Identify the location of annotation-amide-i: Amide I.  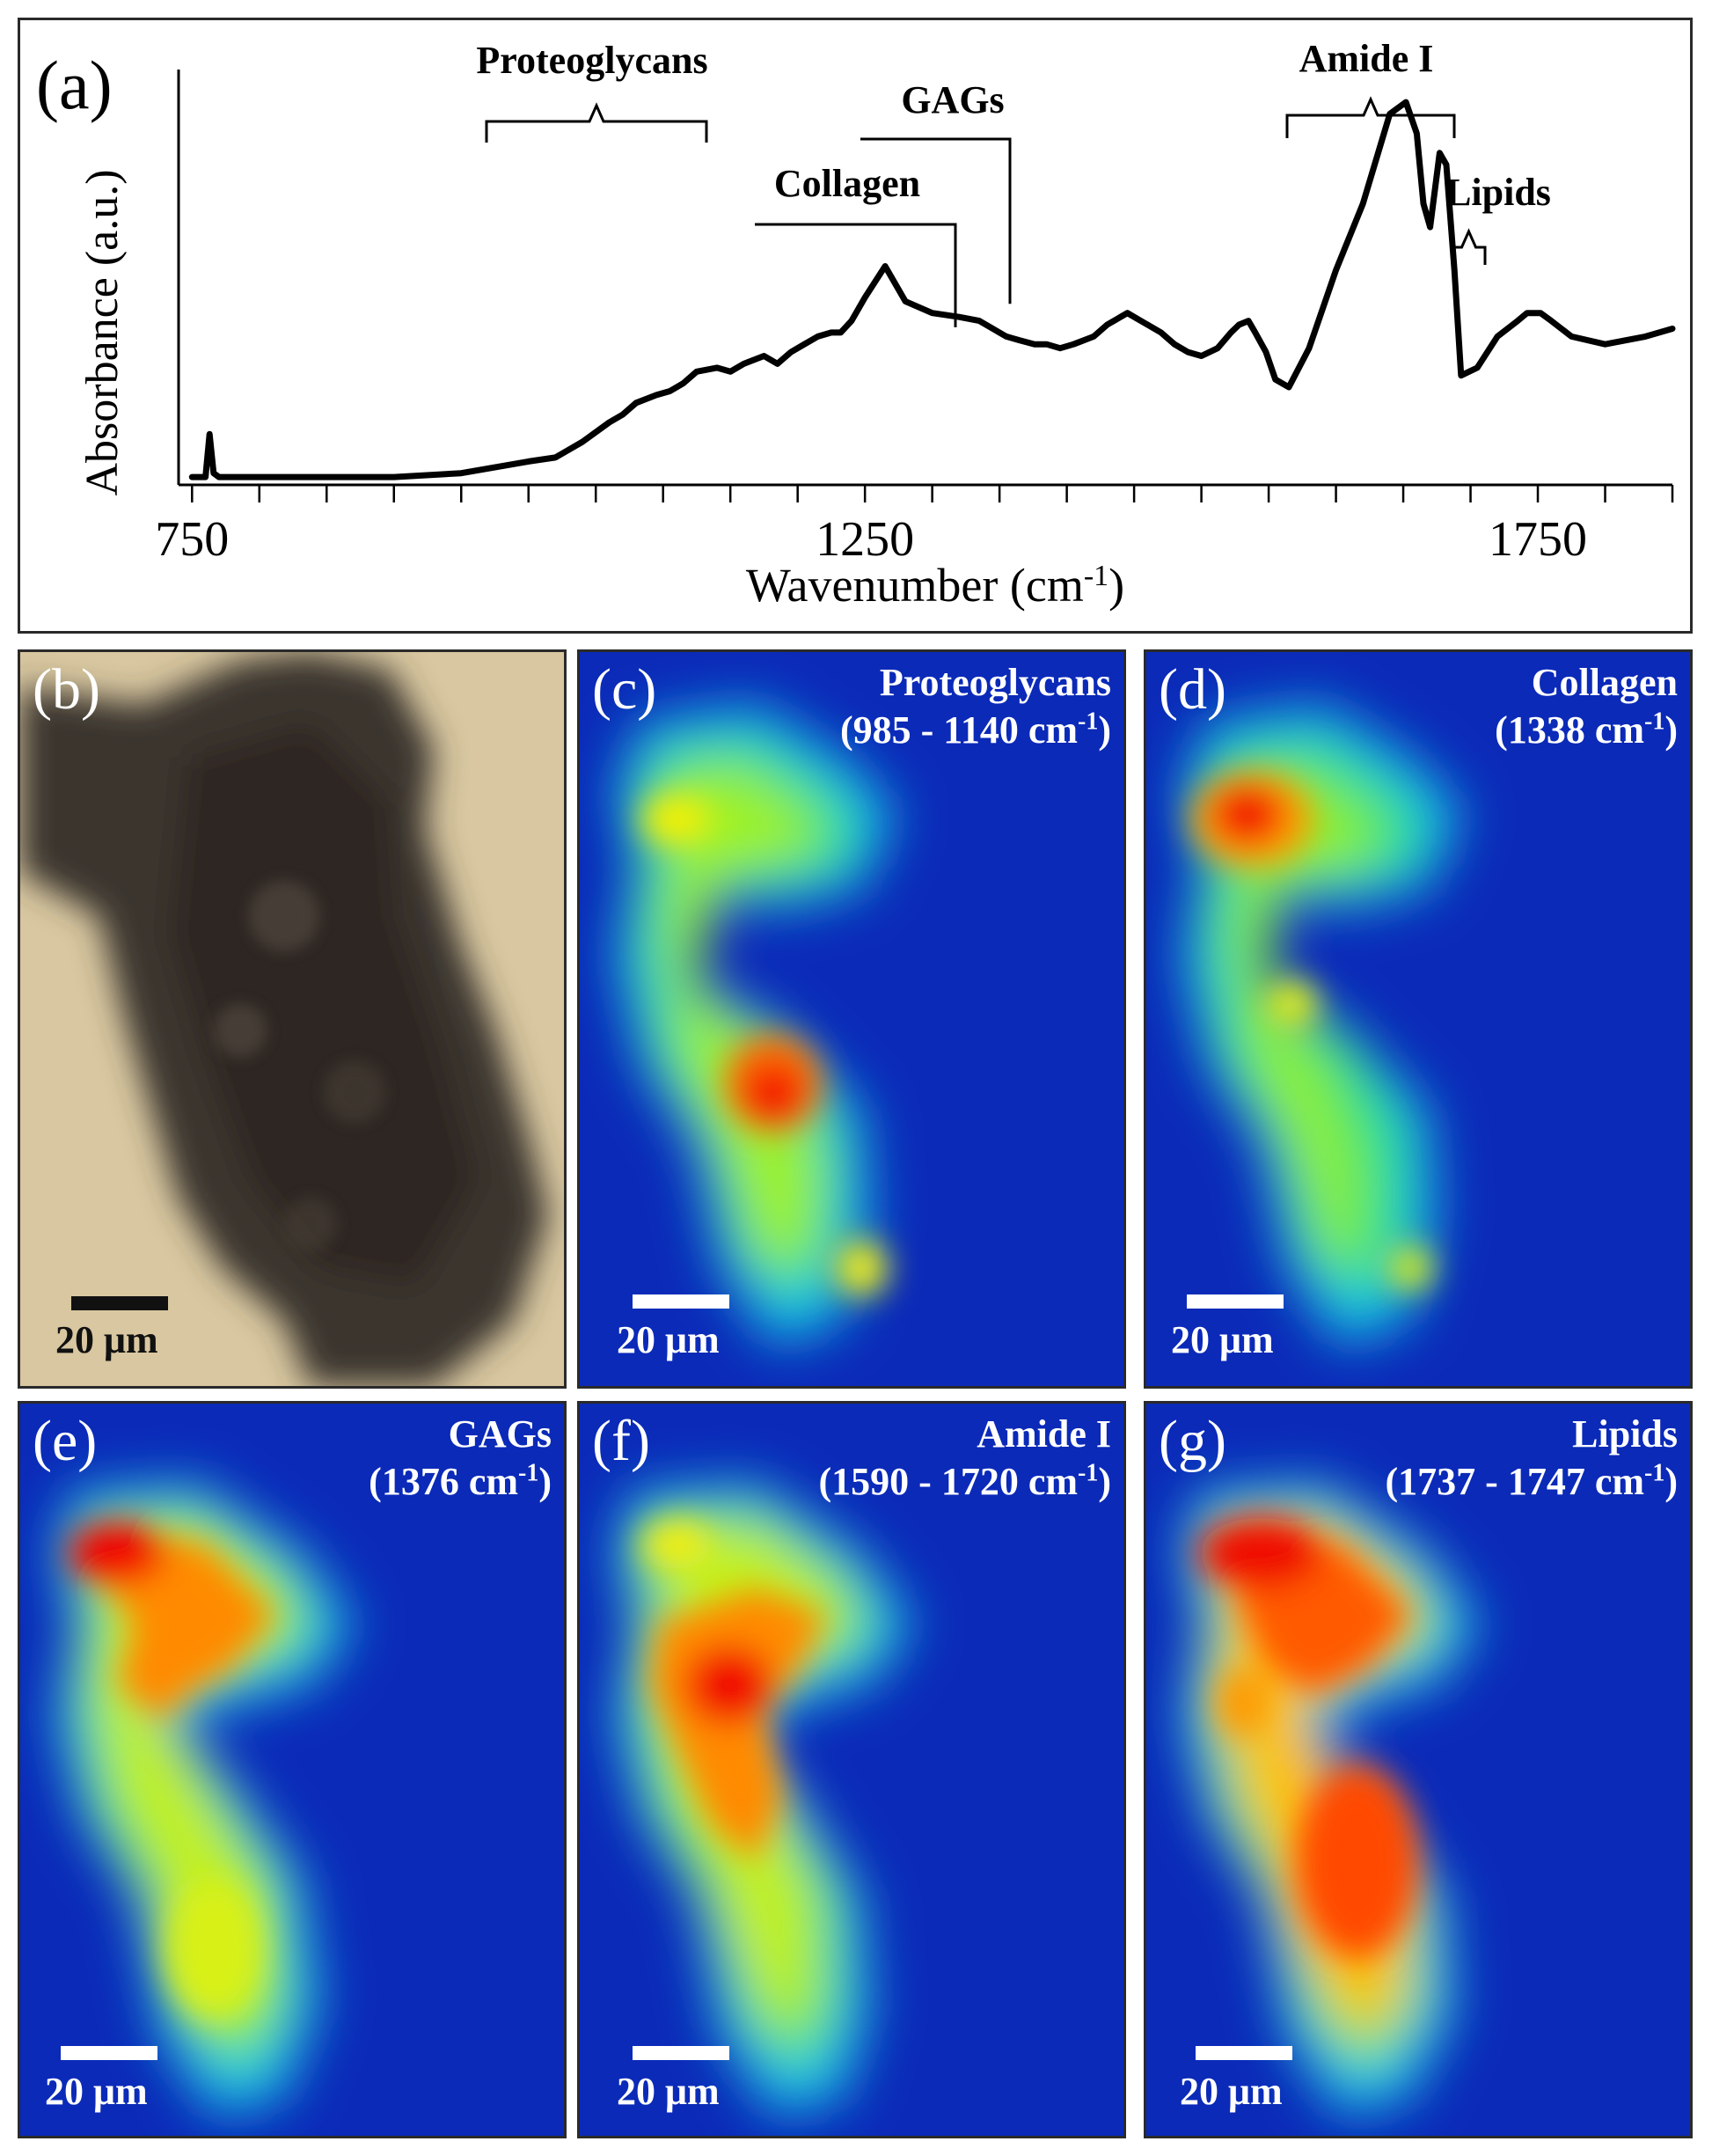
(1366, 59).